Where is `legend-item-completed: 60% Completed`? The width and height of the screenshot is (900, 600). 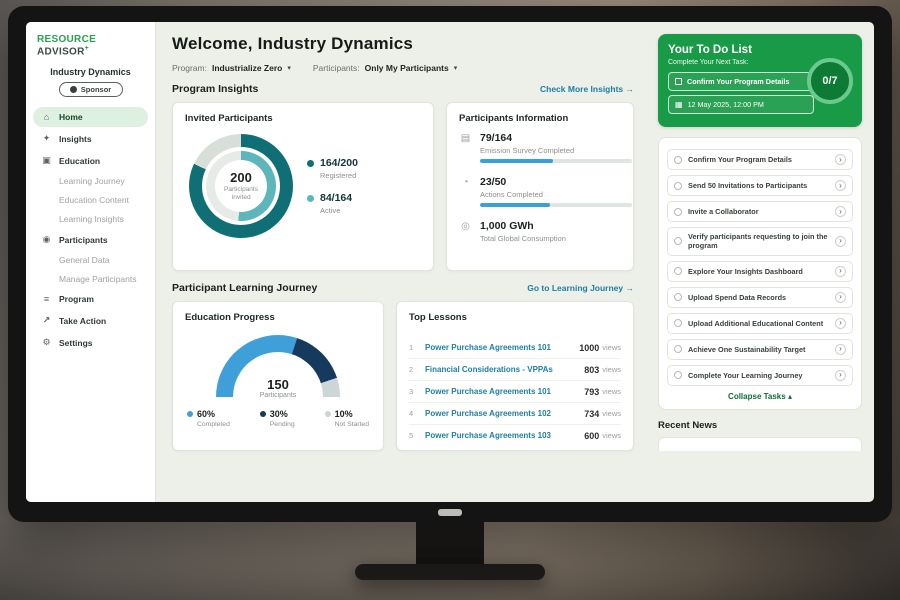
legend-item-completed: 60% Completed is located at coordinates (208, 418).